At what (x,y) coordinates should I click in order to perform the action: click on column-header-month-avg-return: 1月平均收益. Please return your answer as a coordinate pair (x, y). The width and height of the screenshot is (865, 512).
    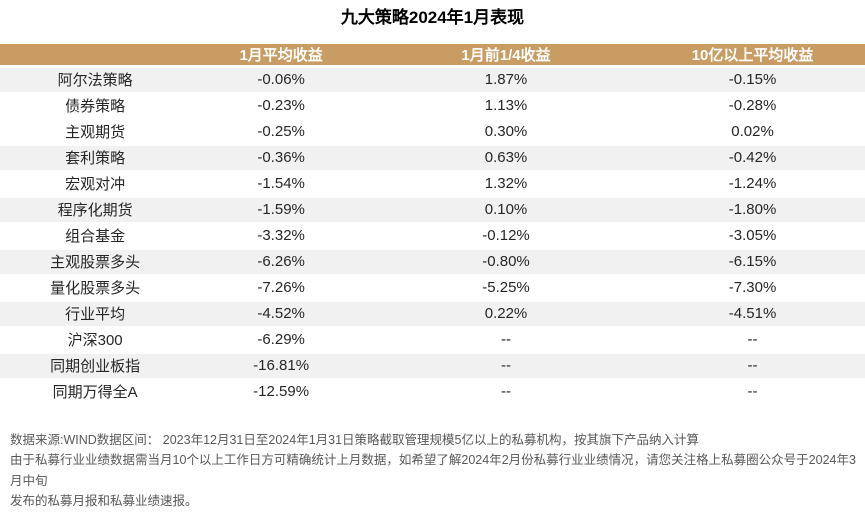
    Looking at the image, I should click on (281, 56).